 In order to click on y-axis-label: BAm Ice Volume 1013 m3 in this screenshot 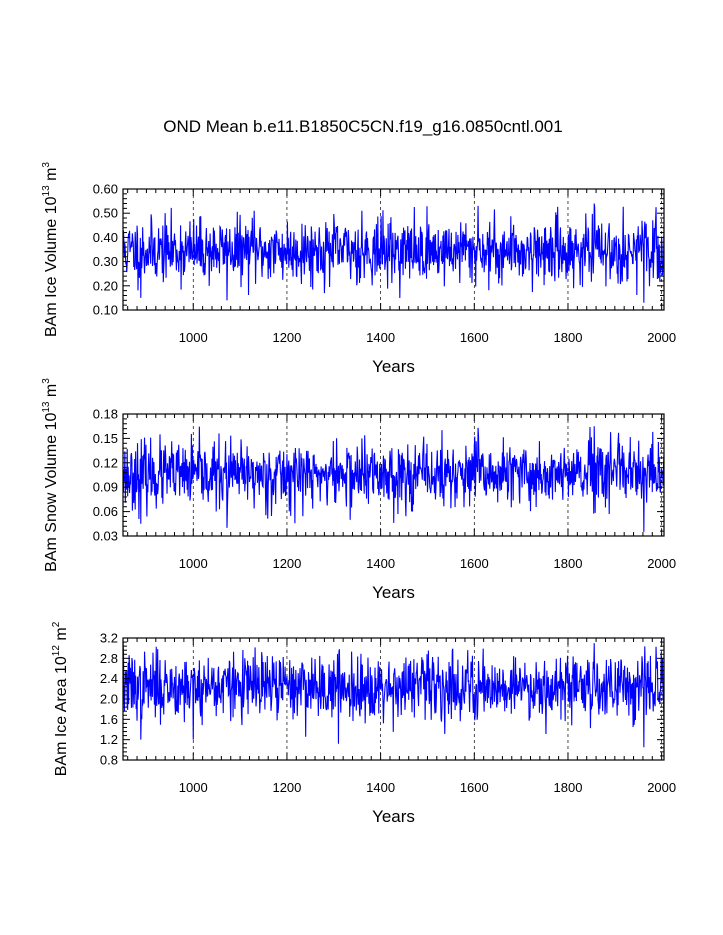, I will do `click(50, 249)`.